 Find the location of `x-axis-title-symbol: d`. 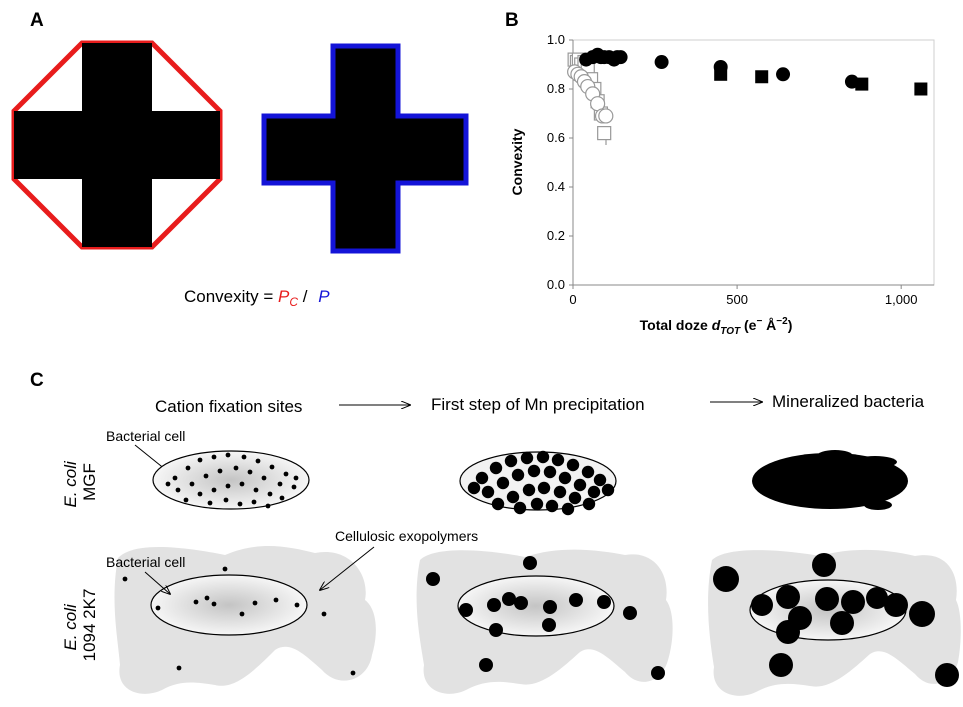

x-axis-title-symbol: d is located at coordinates (716, 325).